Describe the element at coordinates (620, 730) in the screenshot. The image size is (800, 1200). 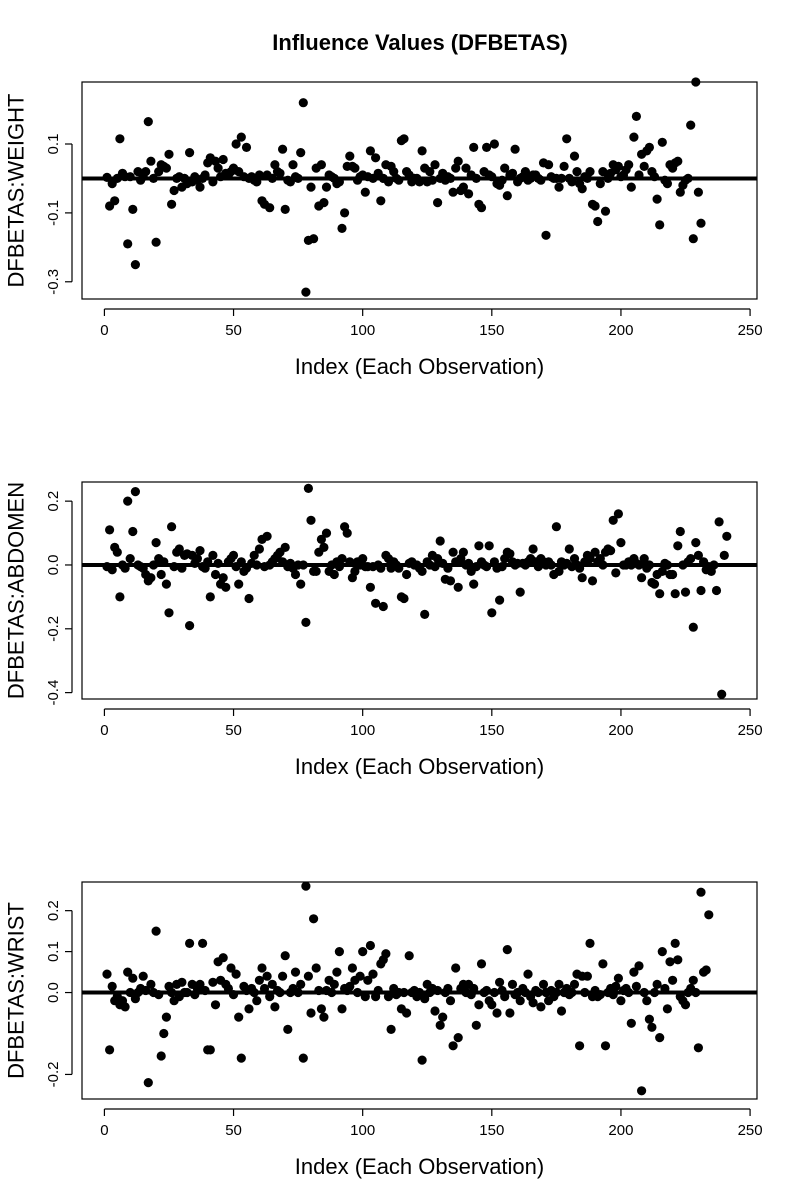
I see `x-tick-label-abdomen: 200` at that location.